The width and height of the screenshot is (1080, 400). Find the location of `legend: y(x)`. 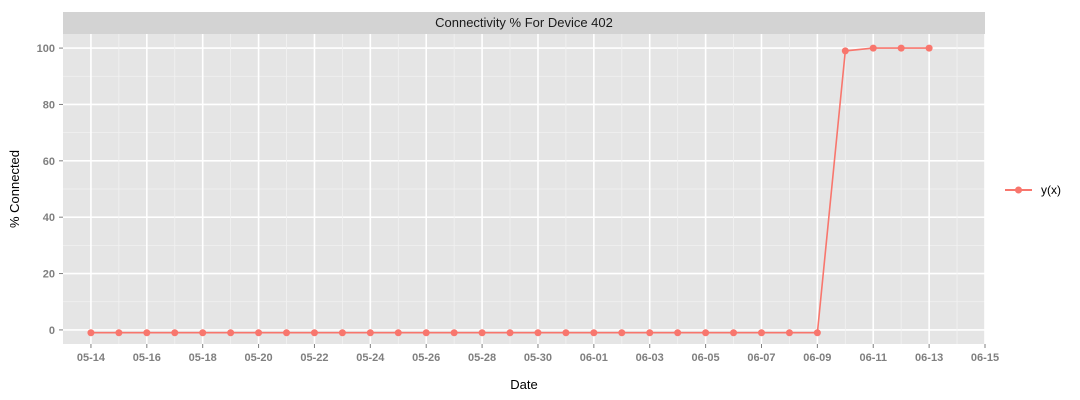

legend: y(x) is located at coordinates (1033, 190).